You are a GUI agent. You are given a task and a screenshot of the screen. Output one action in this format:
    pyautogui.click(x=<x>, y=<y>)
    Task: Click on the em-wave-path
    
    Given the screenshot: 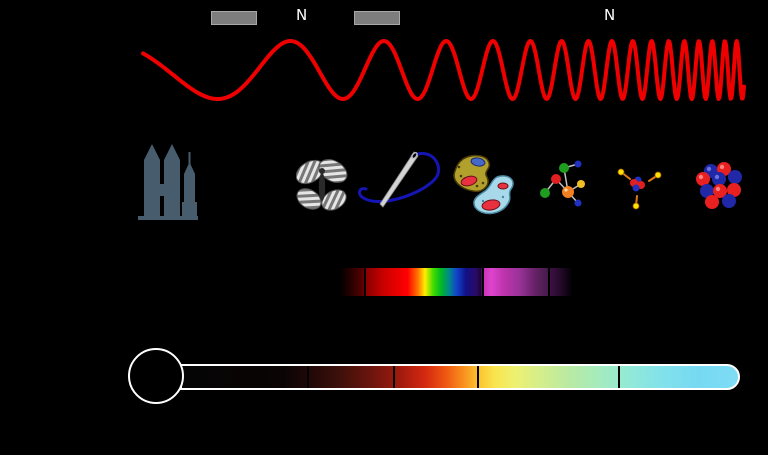 What is the action you would take?
    pyautogui.click(x=443, y=70)
    